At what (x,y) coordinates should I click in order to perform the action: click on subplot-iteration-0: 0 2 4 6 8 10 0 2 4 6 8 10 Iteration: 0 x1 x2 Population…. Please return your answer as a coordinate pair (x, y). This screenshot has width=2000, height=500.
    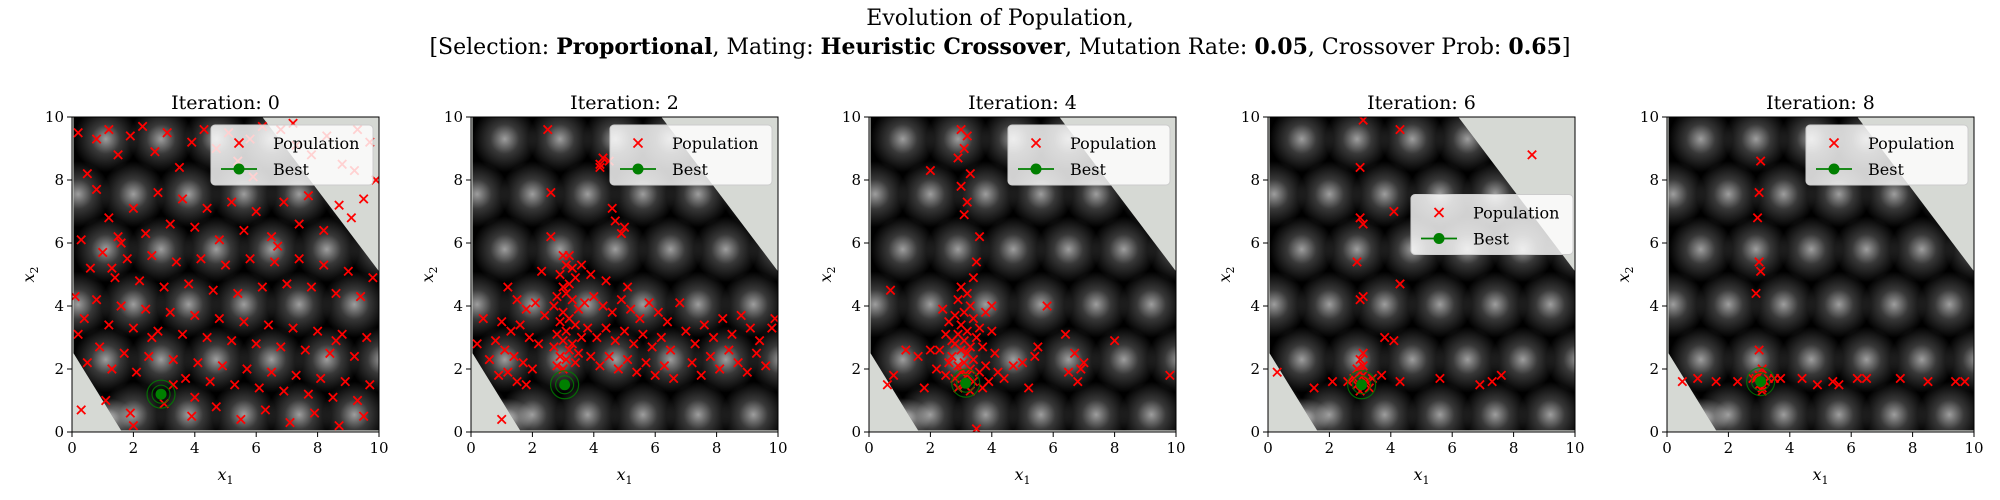
    Looking at the image, I should click on (204, 289).